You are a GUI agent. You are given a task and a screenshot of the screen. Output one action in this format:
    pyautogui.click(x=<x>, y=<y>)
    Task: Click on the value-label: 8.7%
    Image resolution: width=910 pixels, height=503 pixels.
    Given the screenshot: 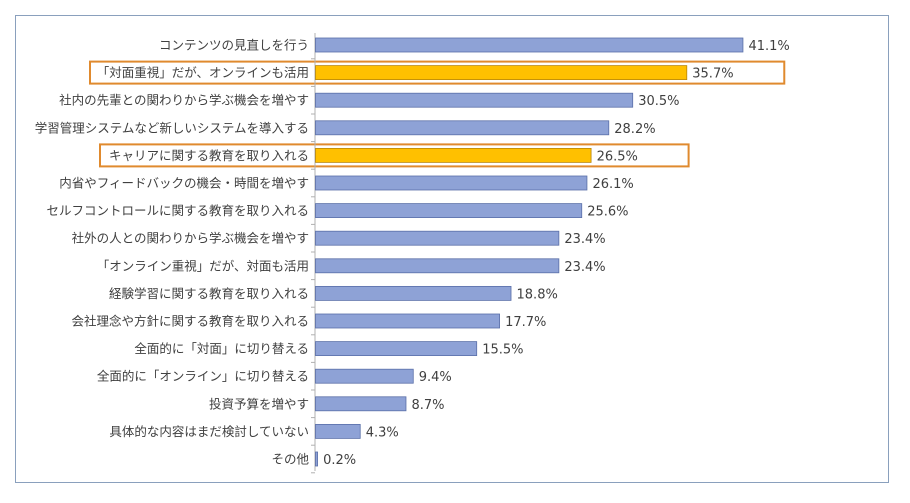 What is the action you would take?
    pyautogui.click(x=427, y=405)
    